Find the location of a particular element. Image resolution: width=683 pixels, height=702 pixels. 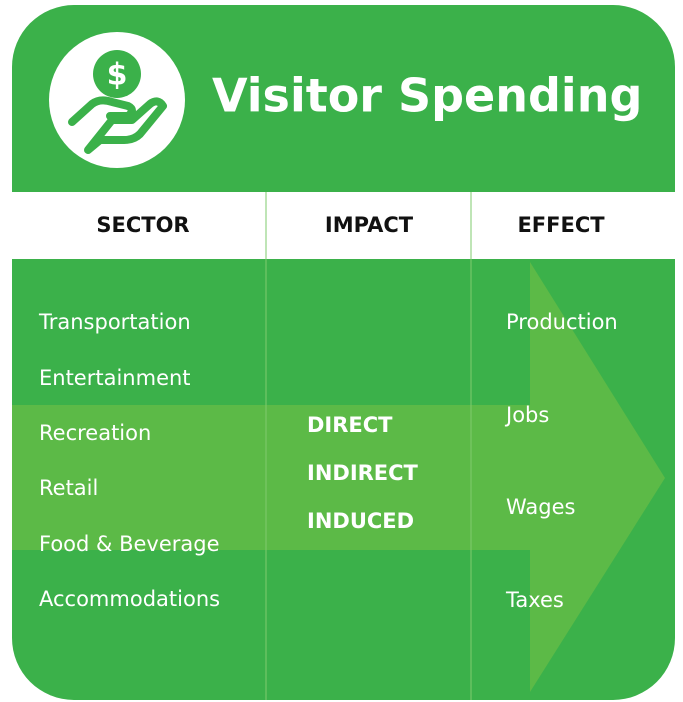

impact: INDUCED is located at coordinates (360, 521).